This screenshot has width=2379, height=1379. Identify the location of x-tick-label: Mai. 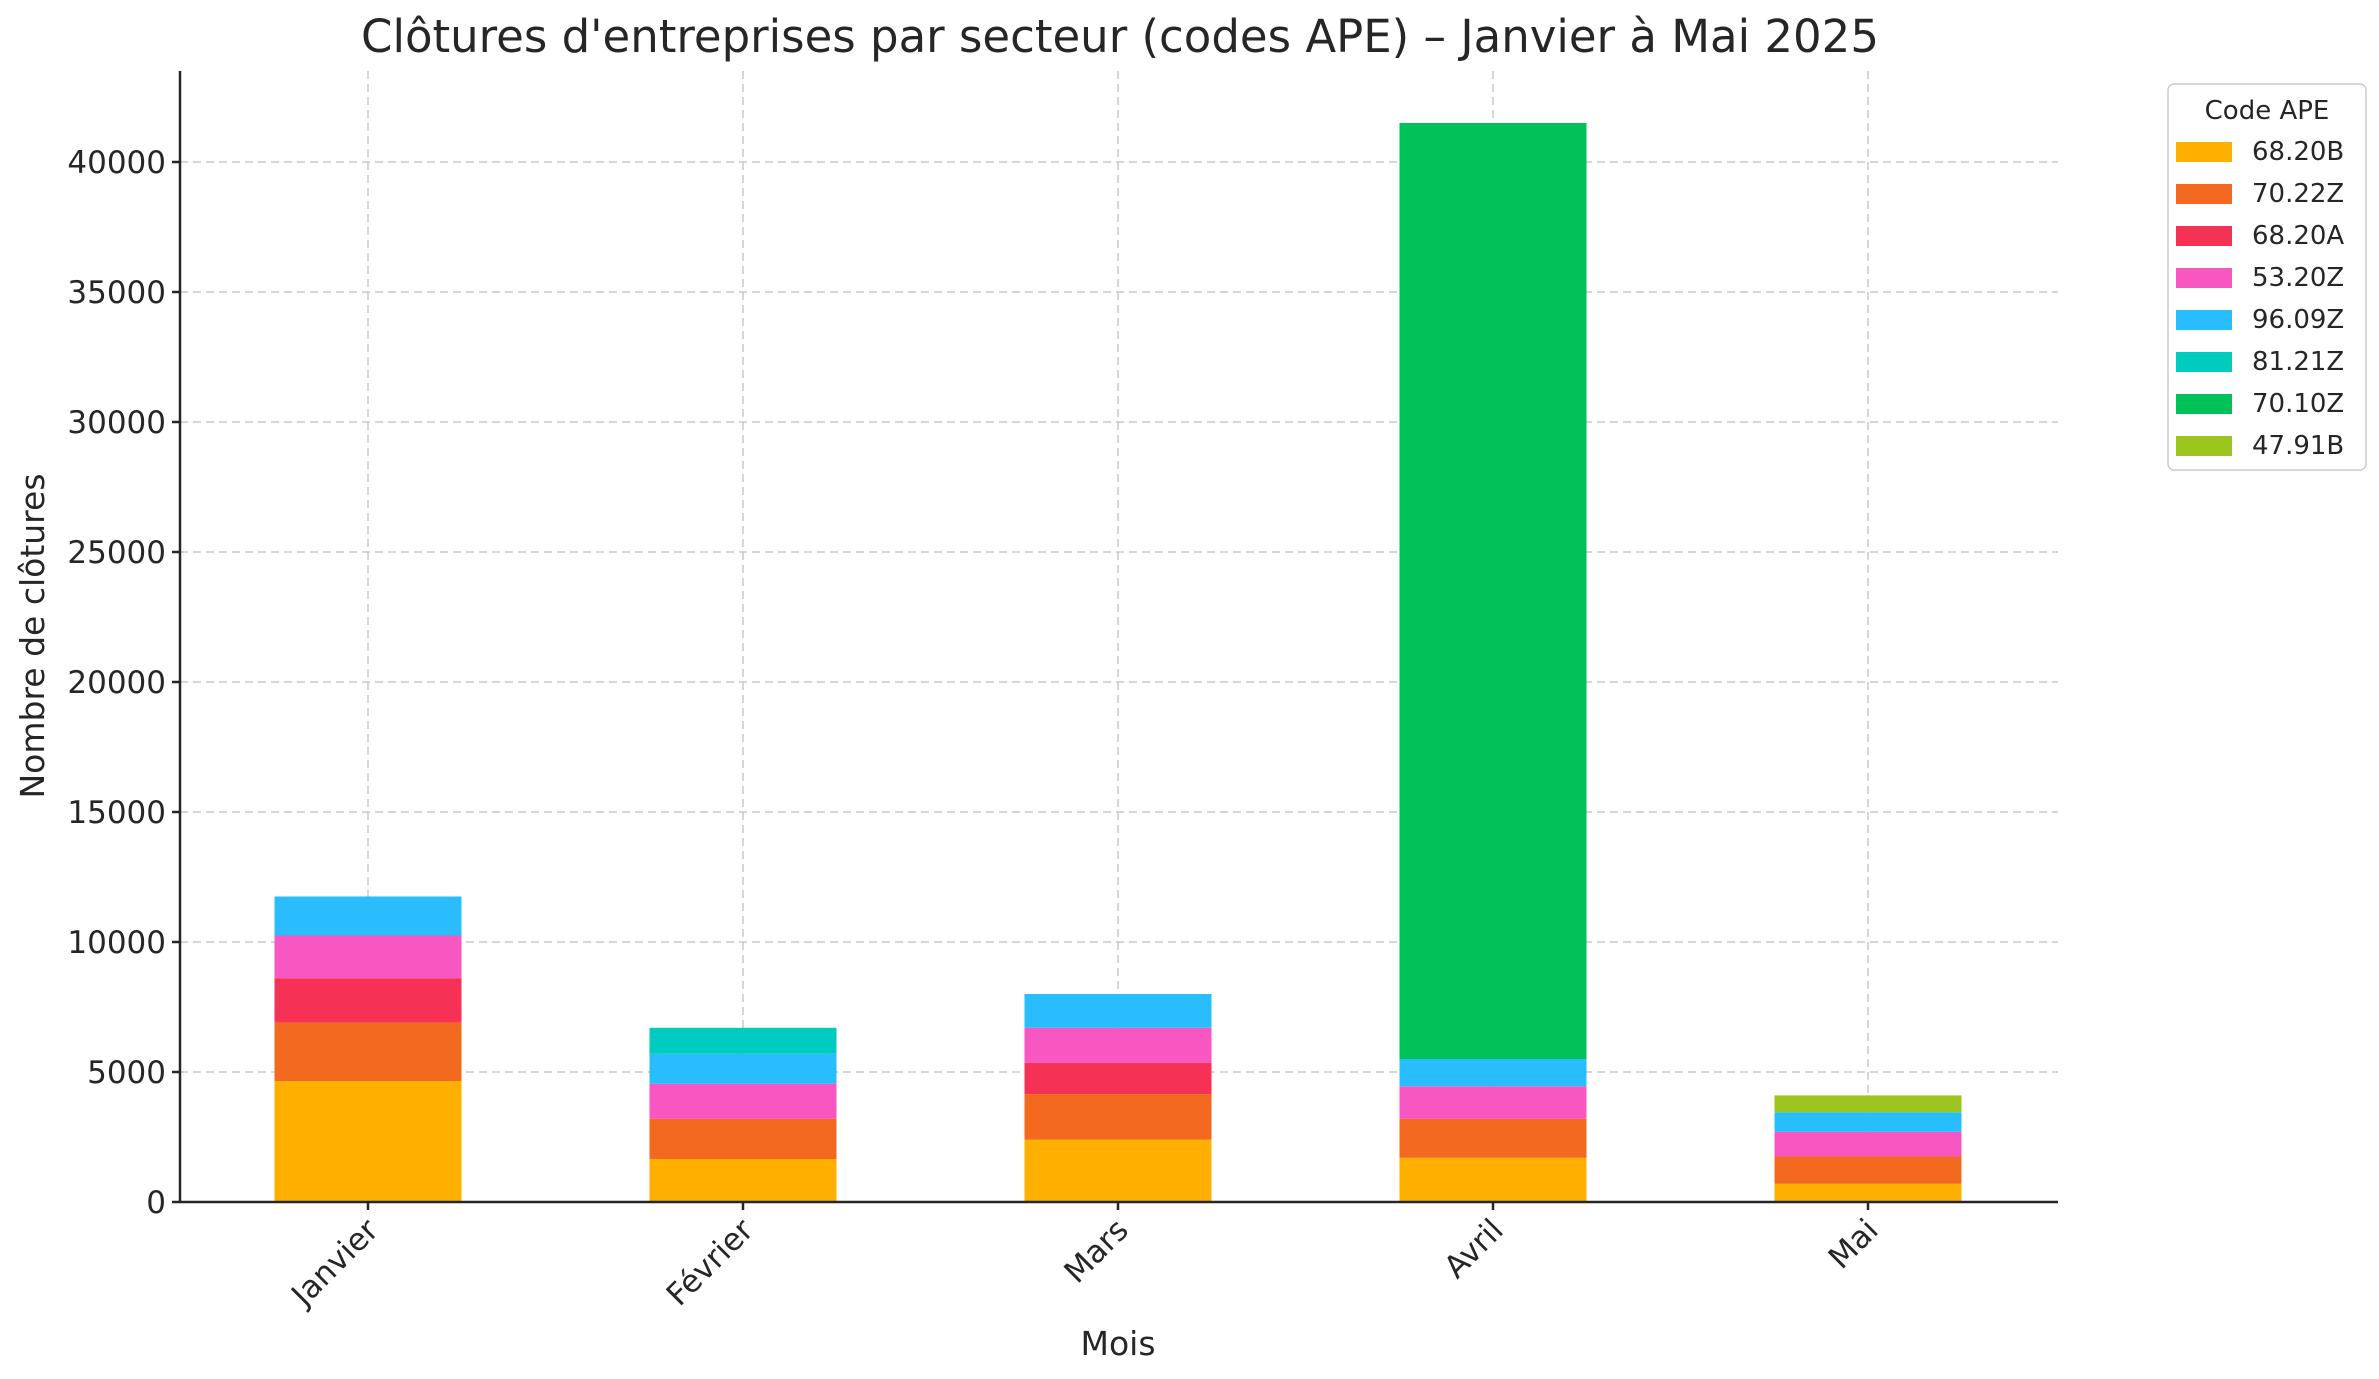
(1854, 1244).